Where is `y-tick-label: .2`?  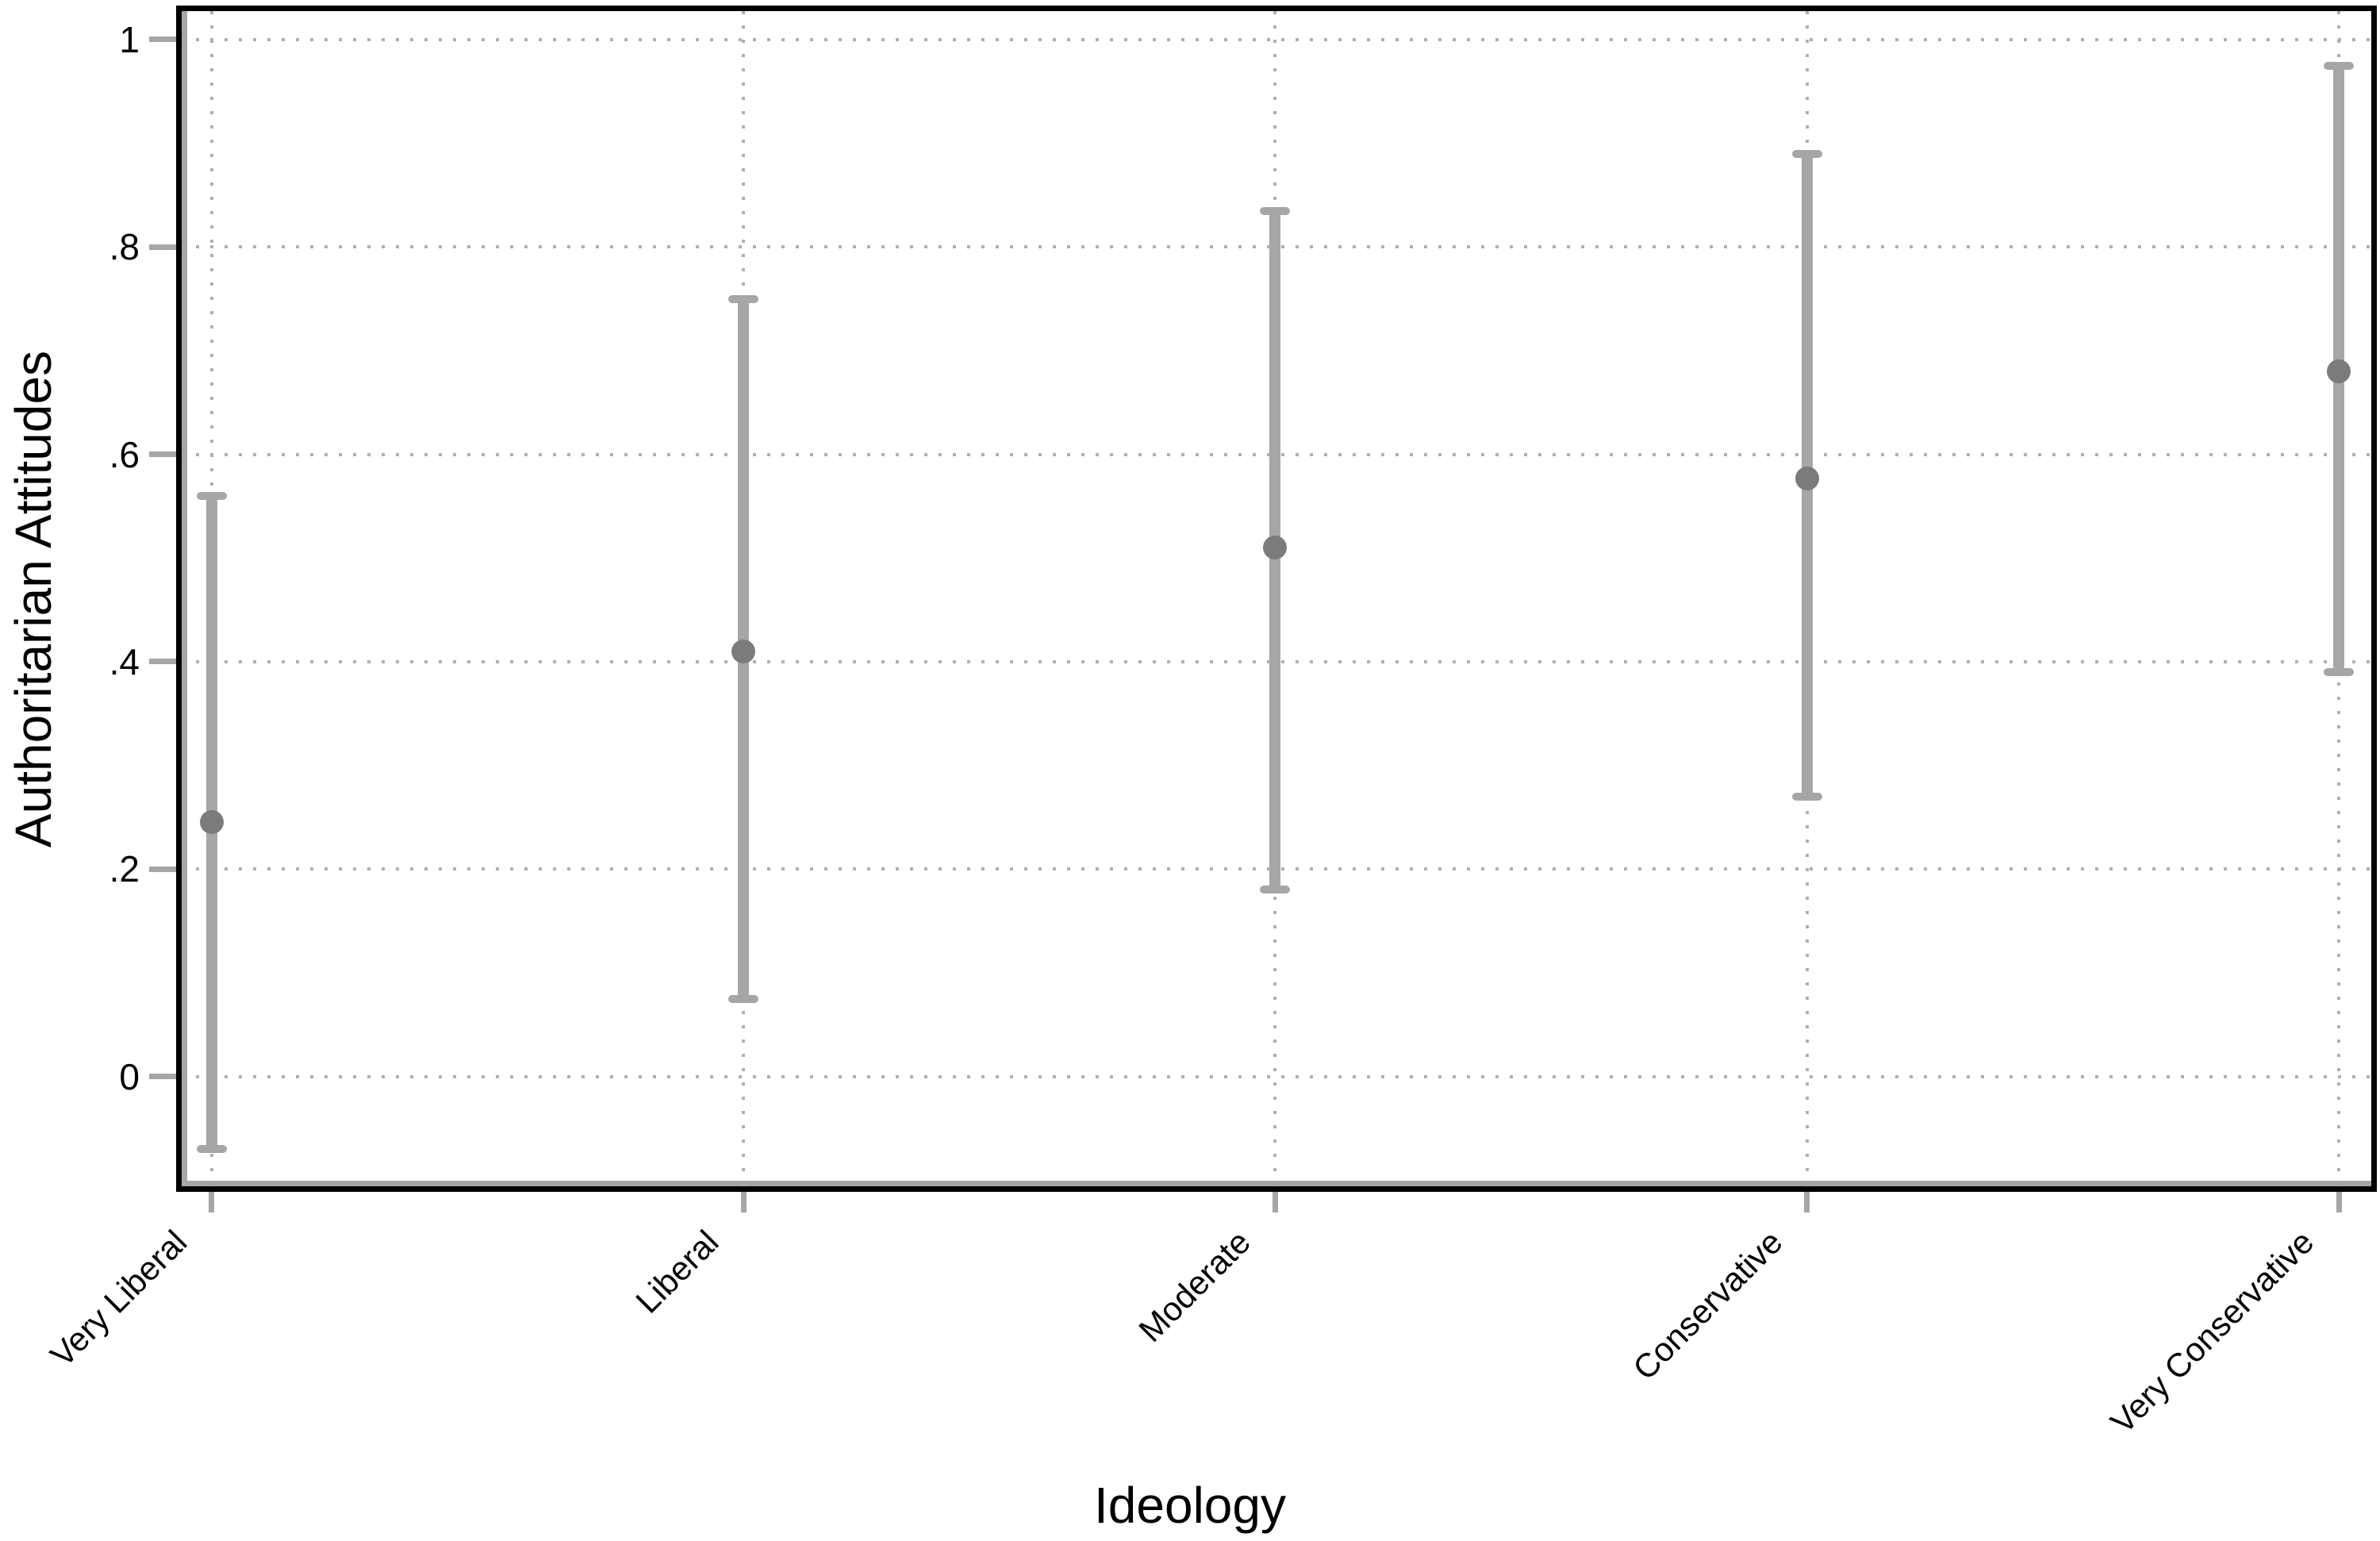 y-tick-label: .2 is located at coordinates (124, 869).